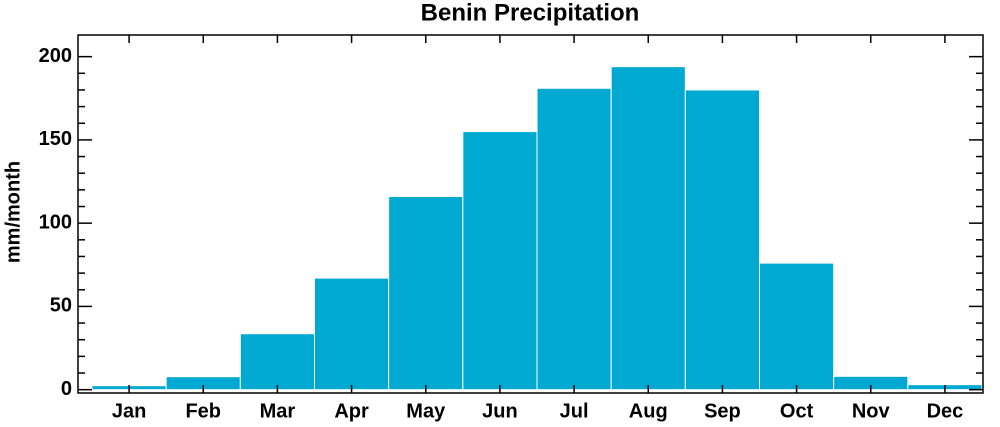 The width and height of the screenshot is (1000, 427). Describe the element at coordinates (722, 411) in the screenshot. I see `x-tick-label: Sep` at that location.